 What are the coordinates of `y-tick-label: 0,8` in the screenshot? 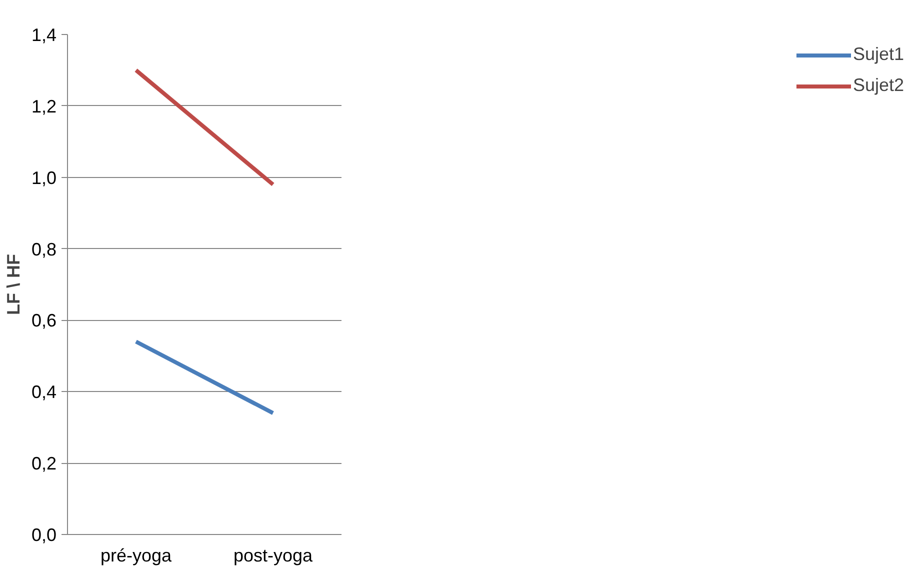 It's located at (44, 249).